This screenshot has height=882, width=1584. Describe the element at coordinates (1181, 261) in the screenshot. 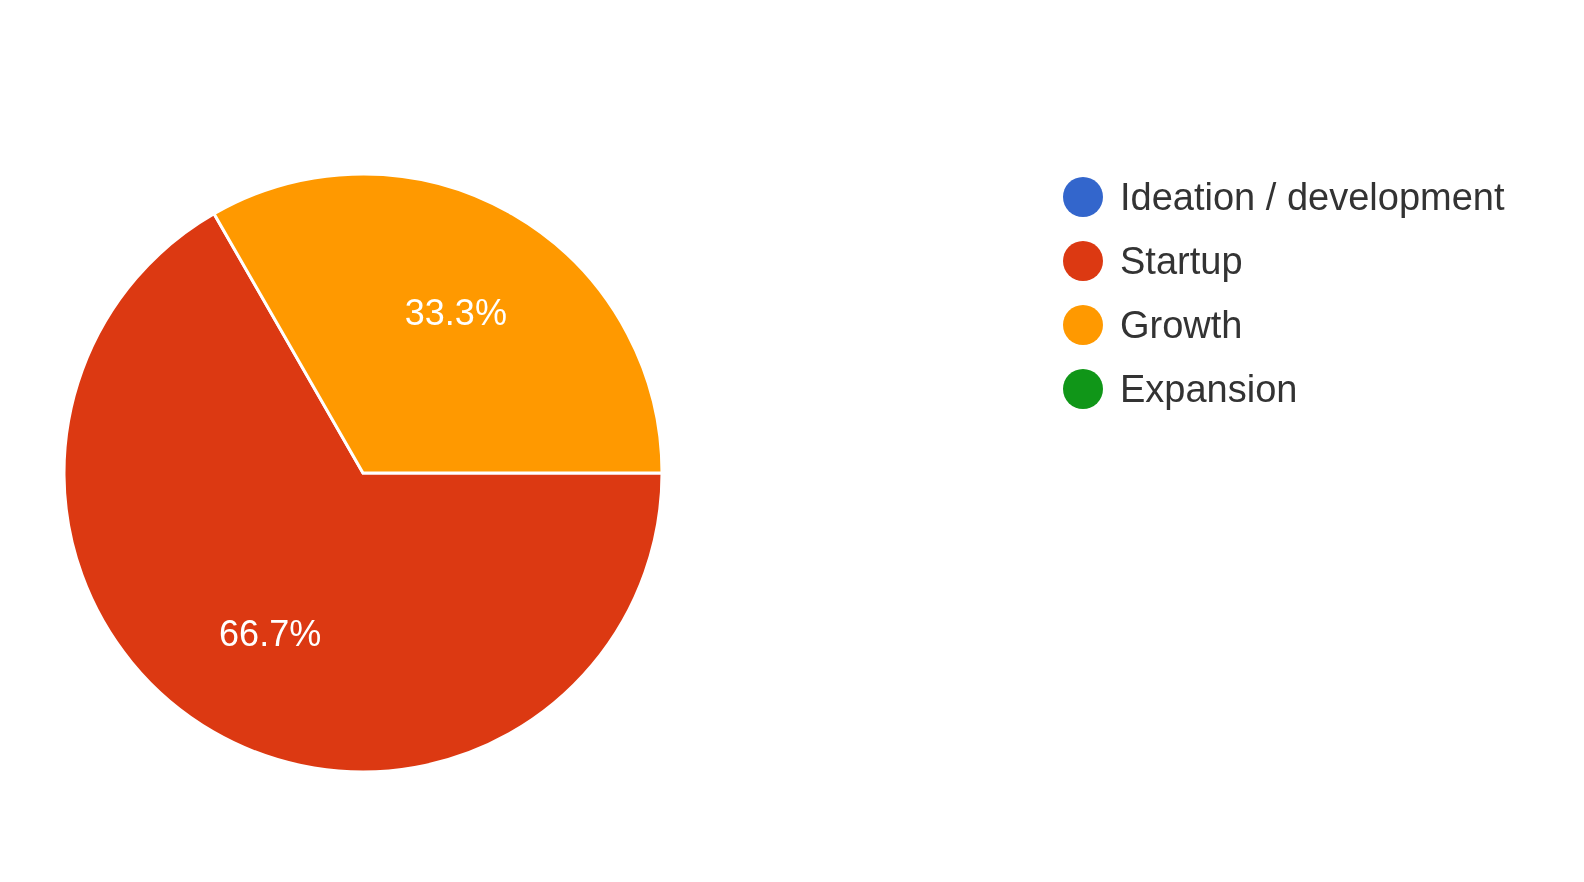

I see `legend-label: Startup` at that location.